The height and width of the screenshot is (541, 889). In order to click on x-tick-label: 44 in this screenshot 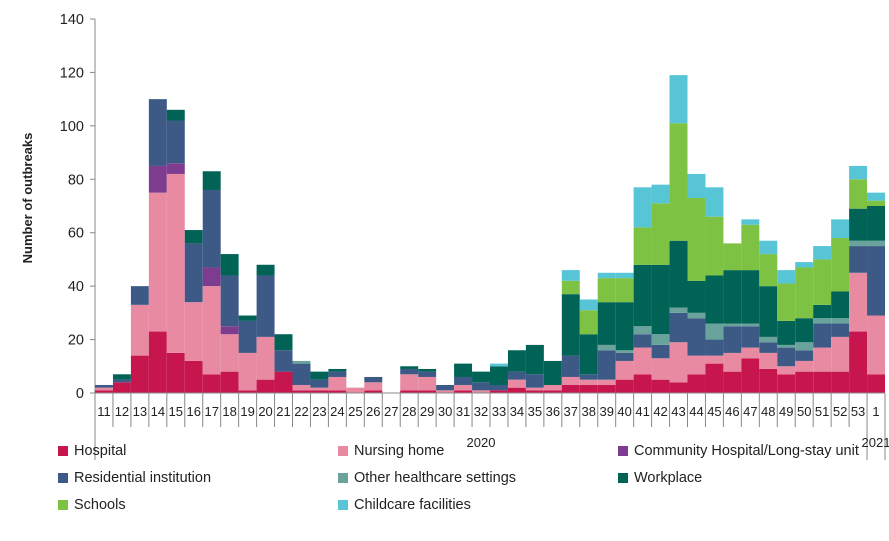, I will do `click(696, 411)`.